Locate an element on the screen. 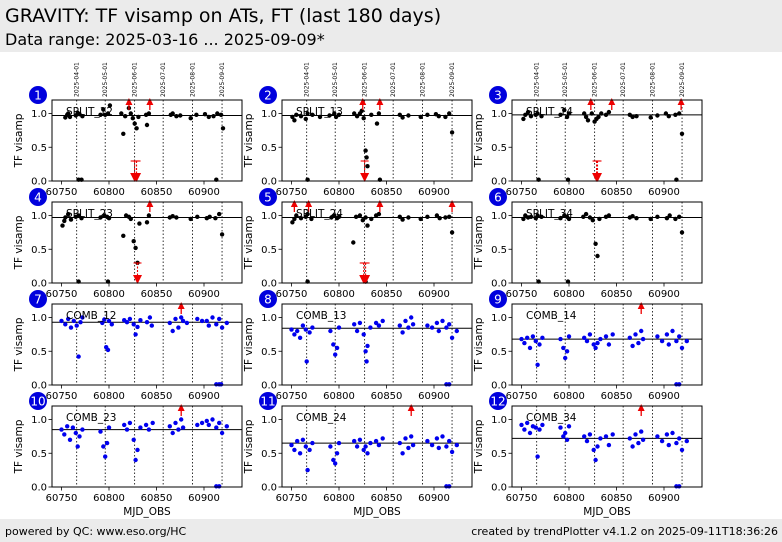 The height and width of the screenshot is (542, 782). x-axis-label: MJD_OBS is located at coordinates (607, 512).